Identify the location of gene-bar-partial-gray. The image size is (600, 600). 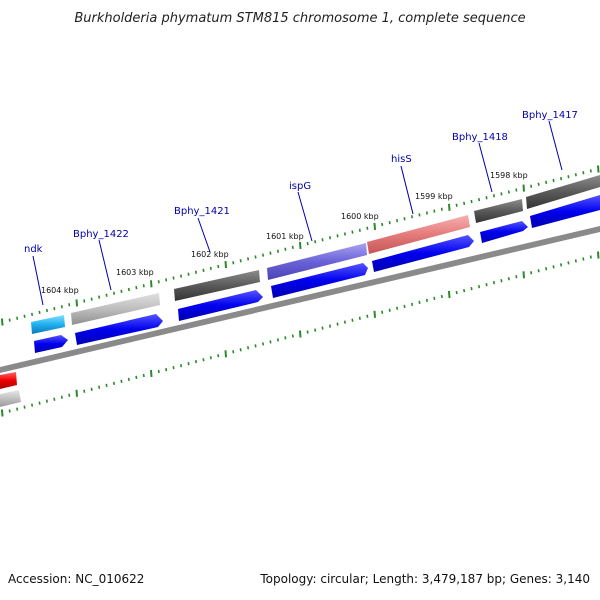
(10, 398).